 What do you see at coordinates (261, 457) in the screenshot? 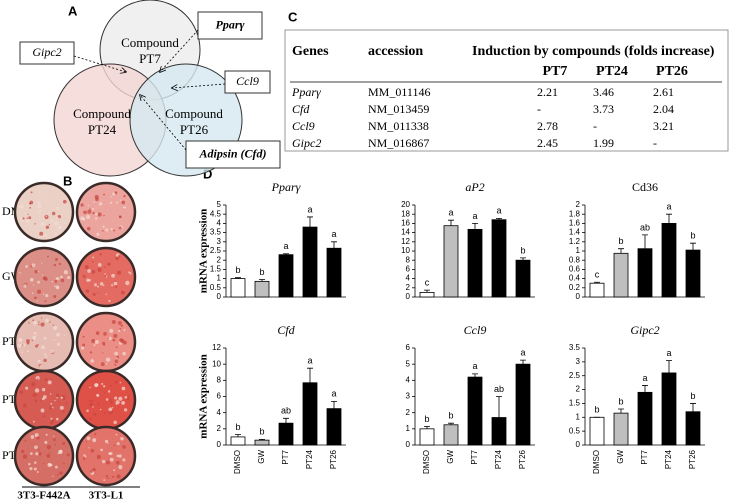
I see `x-tick-label: GW` at bounding box center [261, 457].